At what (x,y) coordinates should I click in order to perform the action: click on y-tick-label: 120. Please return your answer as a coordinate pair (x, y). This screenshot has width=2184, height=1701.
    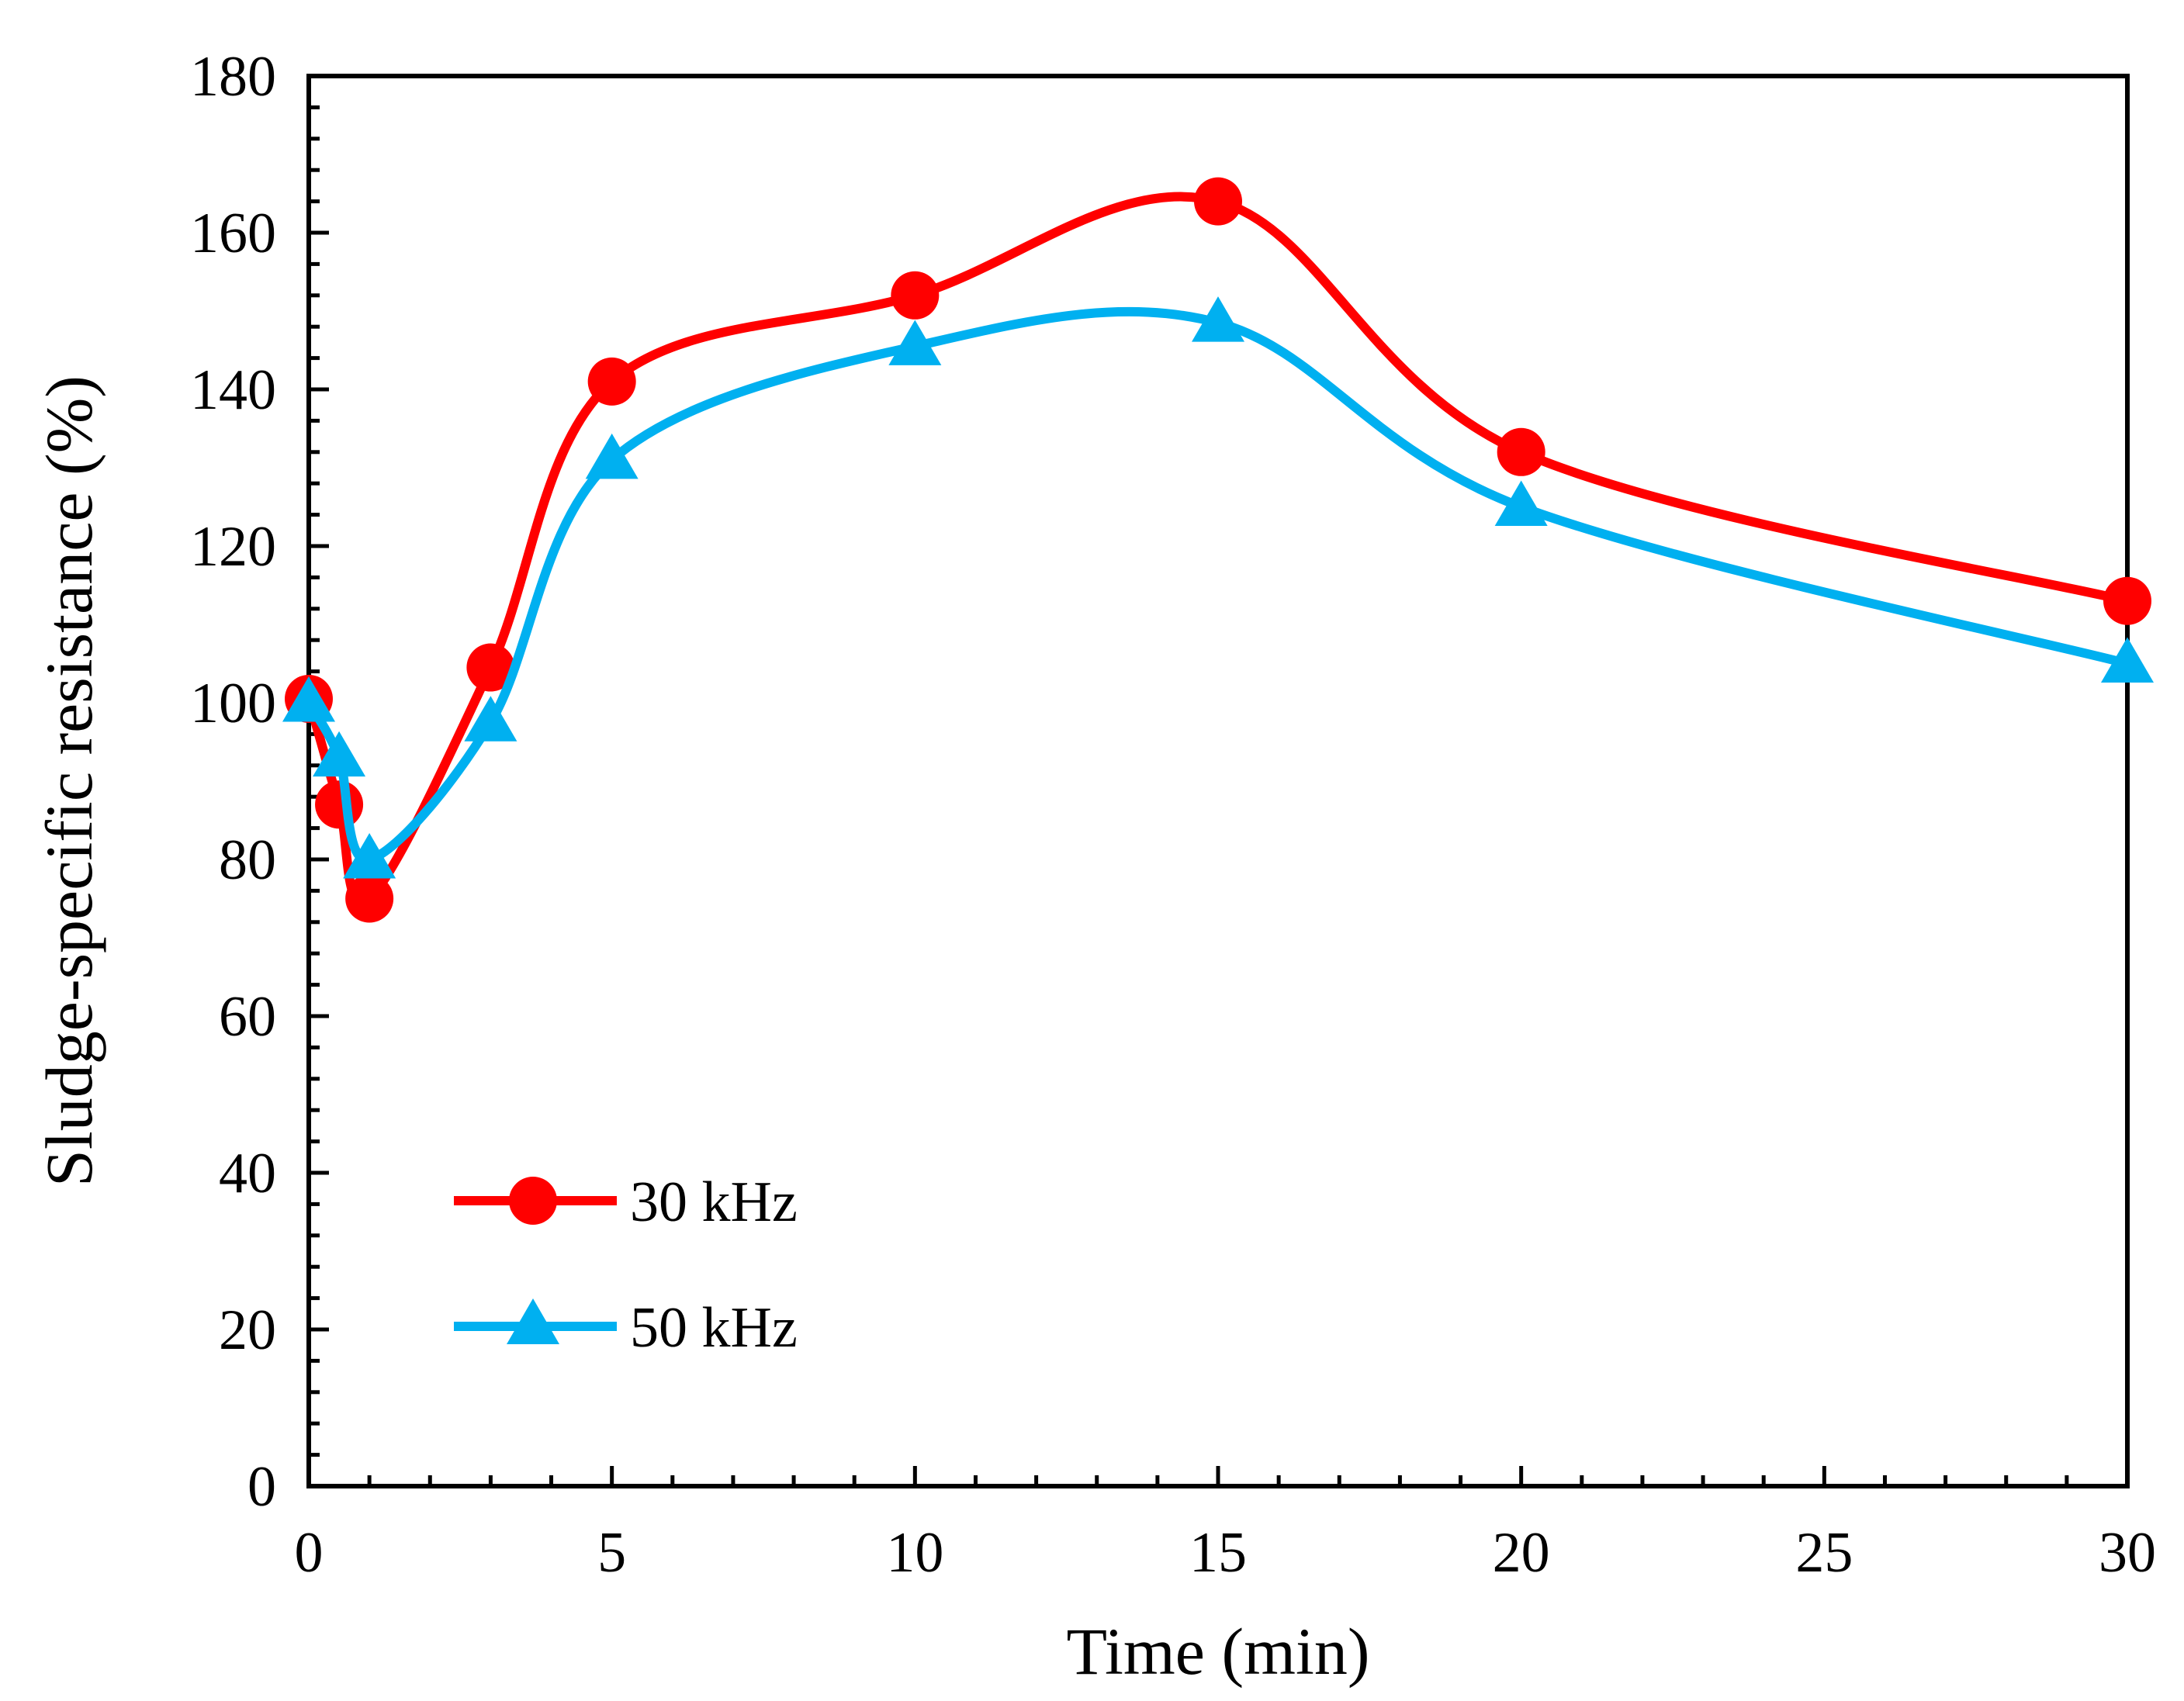
    Looking at the image, I should click on (233, 547).